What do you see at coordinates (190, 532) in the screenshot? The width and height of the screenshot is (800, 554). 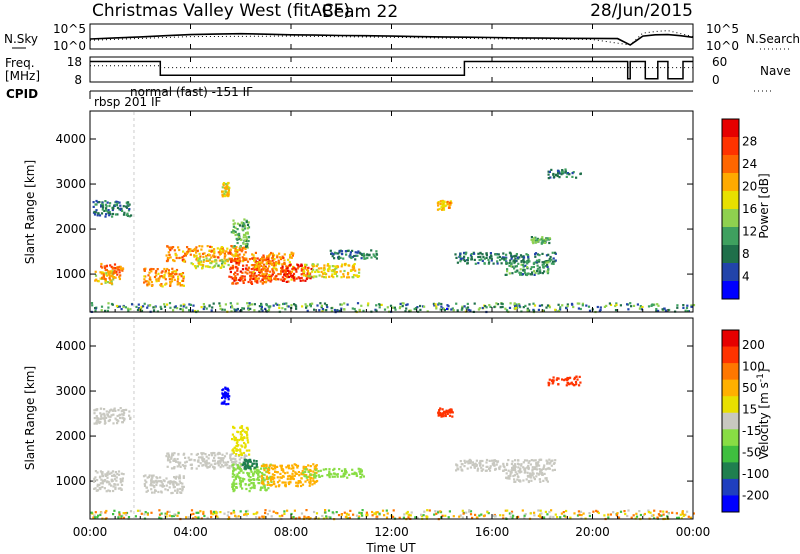 I see `xtick-label: 04:00` at bounding box center [190, 532].